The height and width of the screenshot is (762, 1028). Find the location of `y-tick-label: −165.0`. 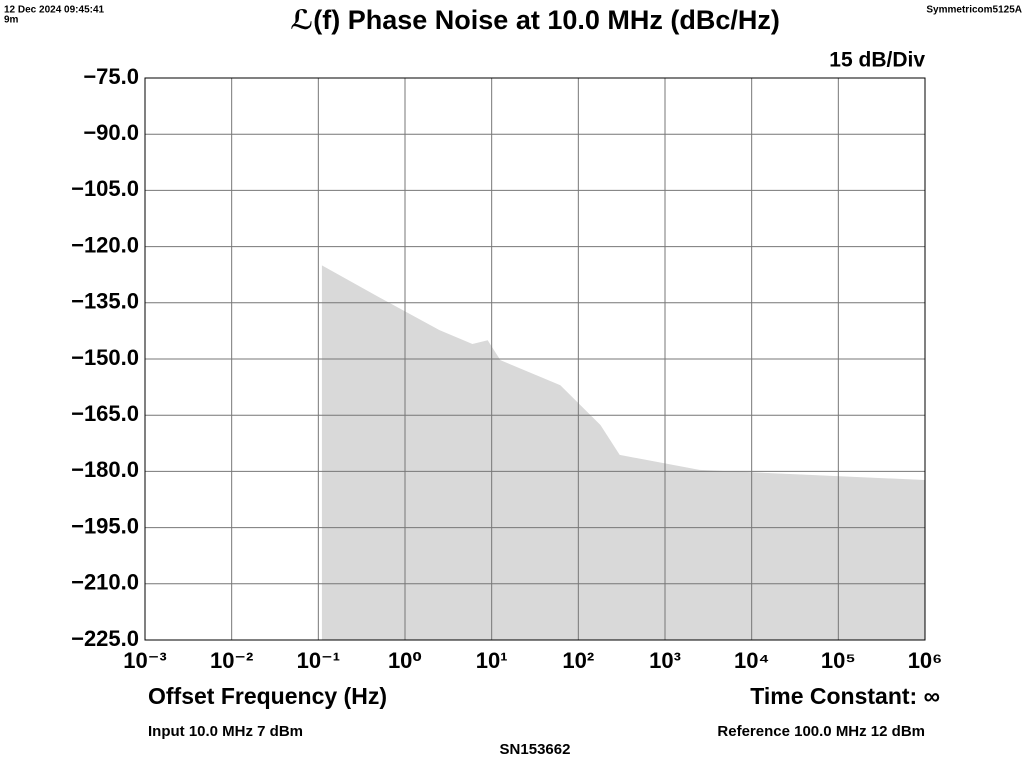

y-tick-label: −165.0 is located at coordinates (105, 413).